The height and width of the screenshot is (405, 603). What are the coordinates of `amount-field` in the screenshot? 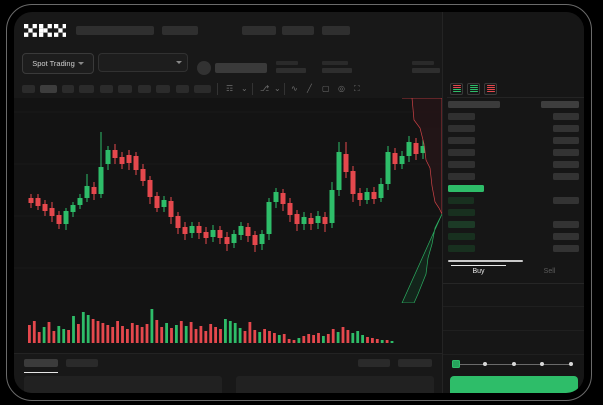 It's located at (513, 319).